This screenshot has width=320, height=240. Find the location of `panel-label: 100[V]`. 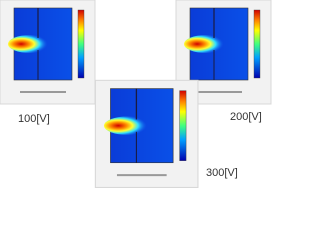

panel-label: 100[V] is located at coordinates (34, 119).